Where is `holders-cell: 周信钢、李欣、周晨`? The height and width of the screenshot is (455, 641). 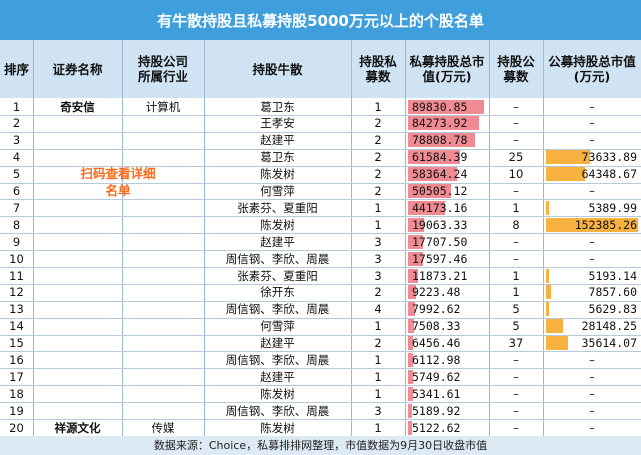
holders-cell: 周信钢、李欣、周晨 is located at coordinates (277, 410).